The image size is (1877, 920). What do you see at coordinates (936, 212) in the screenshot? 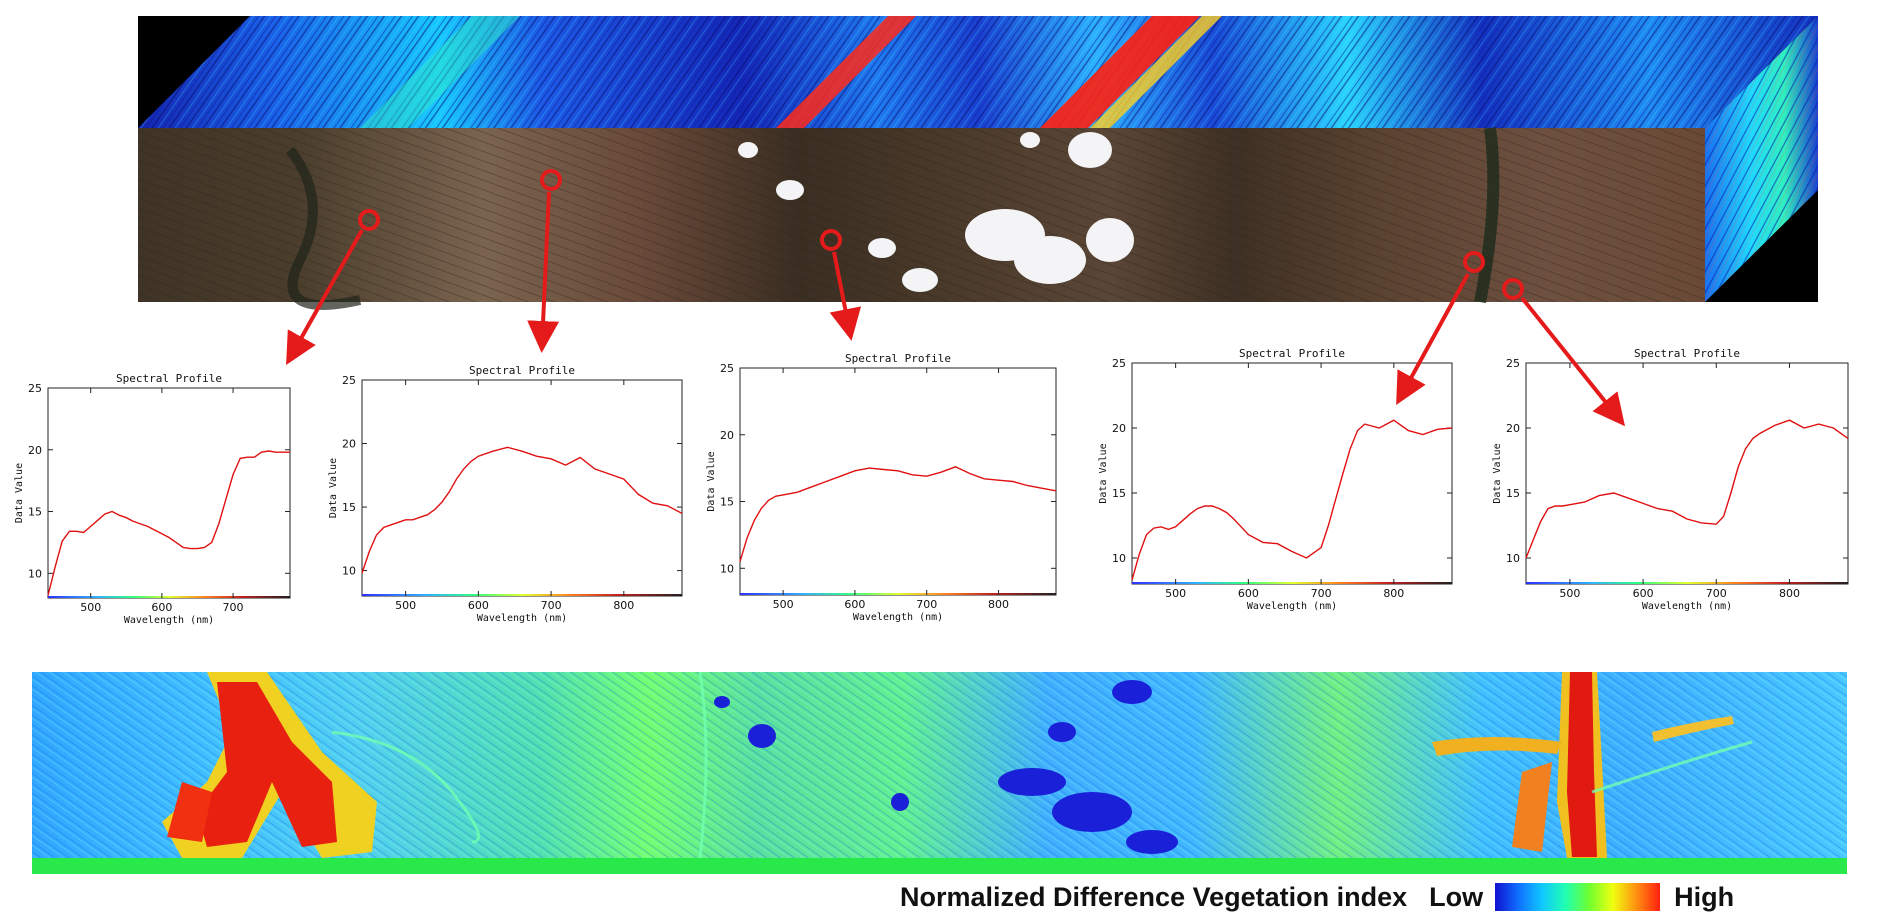
I see `clouds` at bounding box center [936, 212].